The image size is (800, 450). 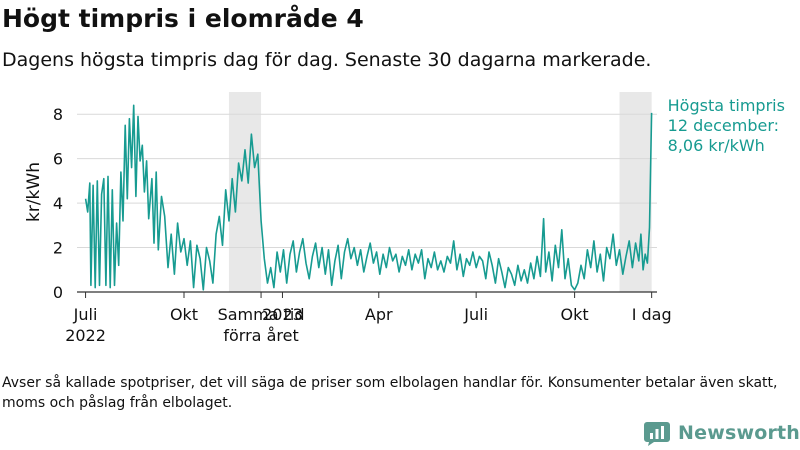 I want to click on y-tick-label-4: 4, so click(x=58, y=203).